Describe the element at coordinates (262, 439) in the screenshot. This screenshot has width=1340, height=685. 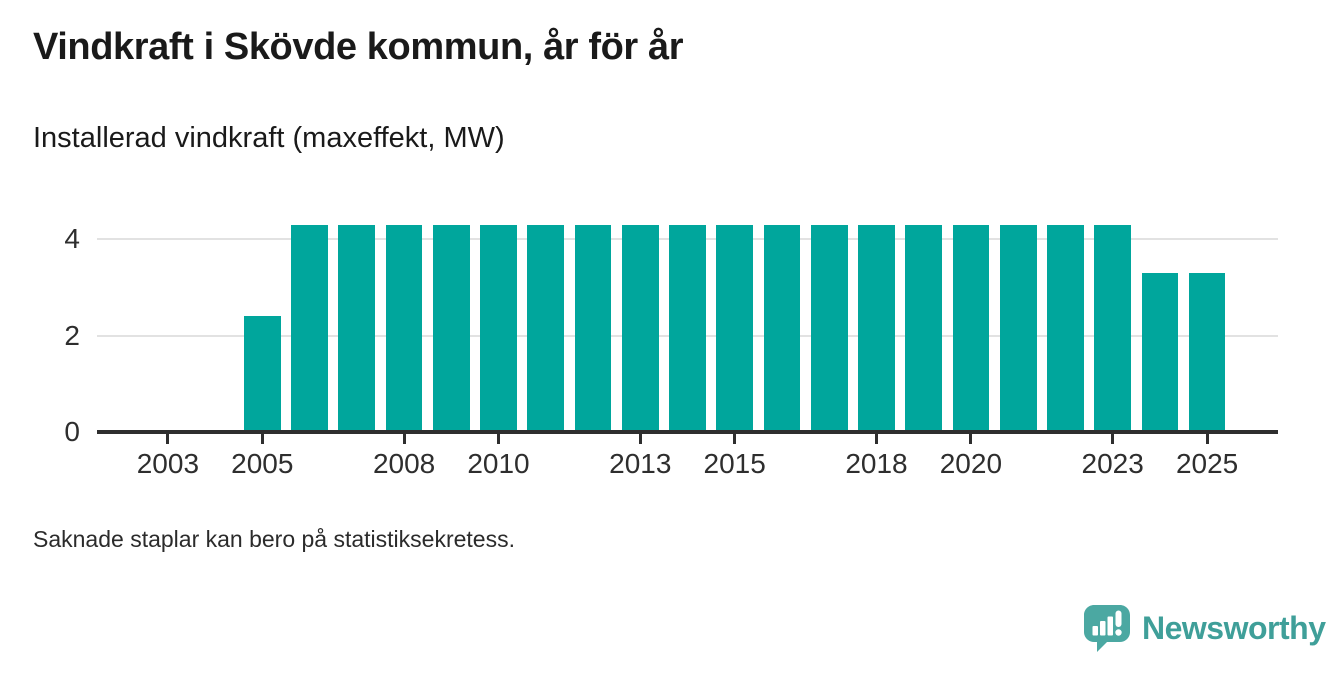
I see `x-axis-tick-2005` at that location.